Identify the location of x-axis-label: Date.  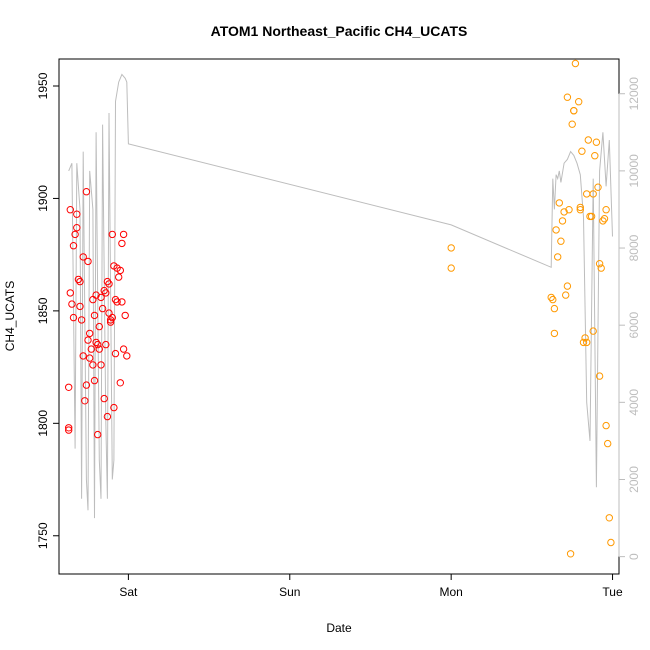
(339, 628).